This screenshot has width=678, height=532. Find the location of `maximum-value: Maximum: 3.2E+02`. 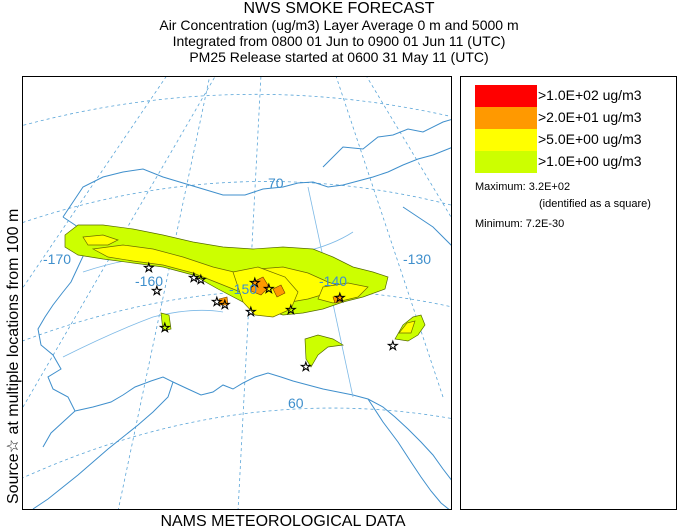

maximum-value: Maximum: 3.2E+02 is located at coordinates (523, 187).